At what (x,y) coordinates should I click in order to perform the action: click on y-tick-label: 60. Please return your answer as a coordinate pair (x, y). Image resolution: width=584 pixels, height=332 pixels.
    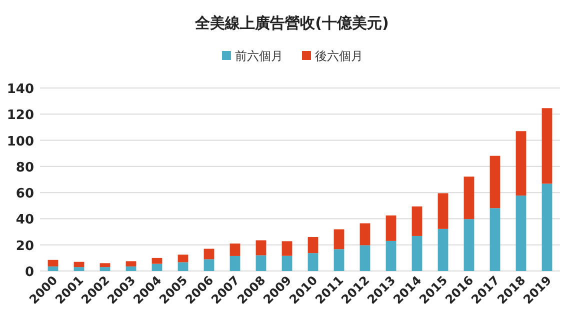
    Looking at the image, I should click on (25, 194).